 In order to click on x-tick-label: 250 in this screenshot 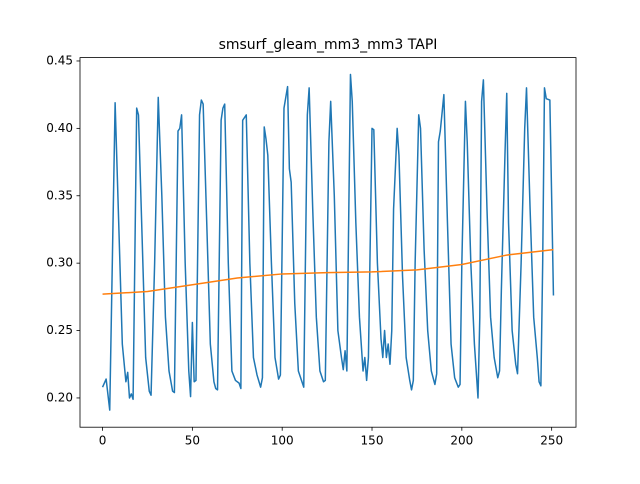, I will do `click(551, 441)`.